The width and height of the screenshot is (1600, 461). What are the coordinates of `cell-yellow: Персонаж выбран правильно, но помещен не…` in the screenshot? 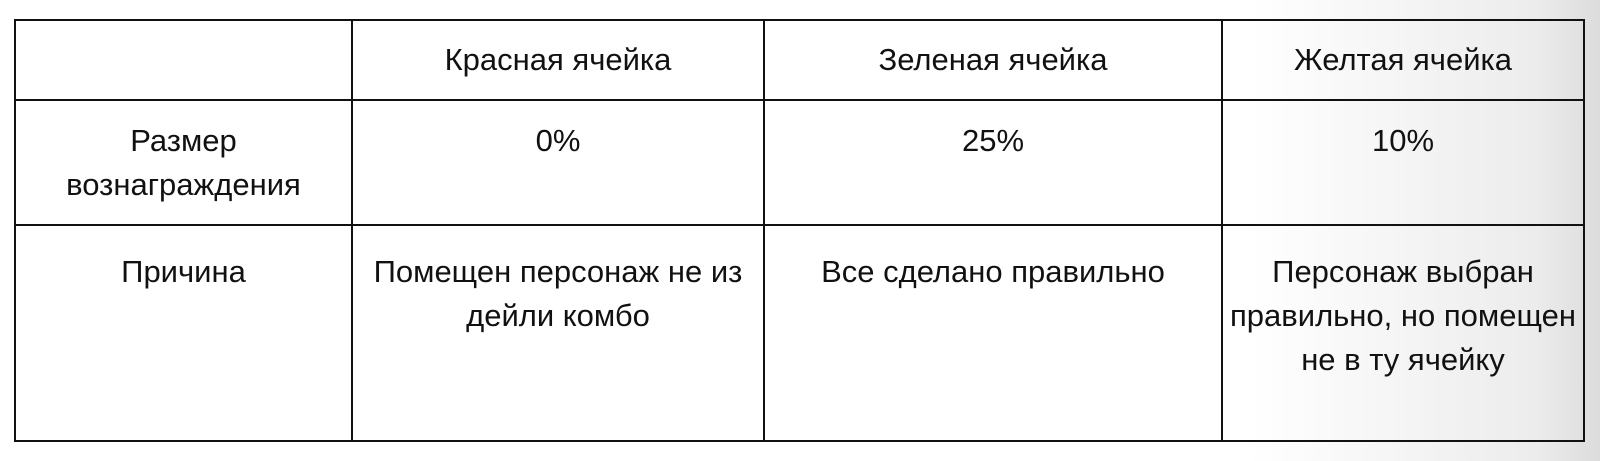 It's located at (1403, 333).